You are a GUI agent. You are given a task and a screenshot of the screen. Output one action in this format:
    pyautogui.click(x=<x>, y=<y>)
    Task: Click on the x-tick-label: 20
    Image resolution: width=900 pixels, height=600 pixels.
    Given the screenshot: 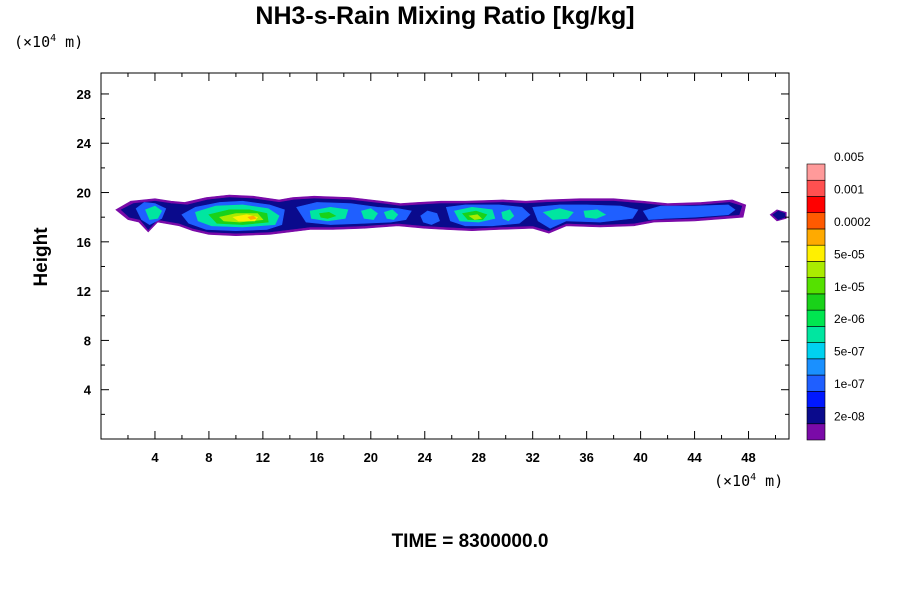 What is the action you would take?
    pyautogui.click(x=371, y=457)
    